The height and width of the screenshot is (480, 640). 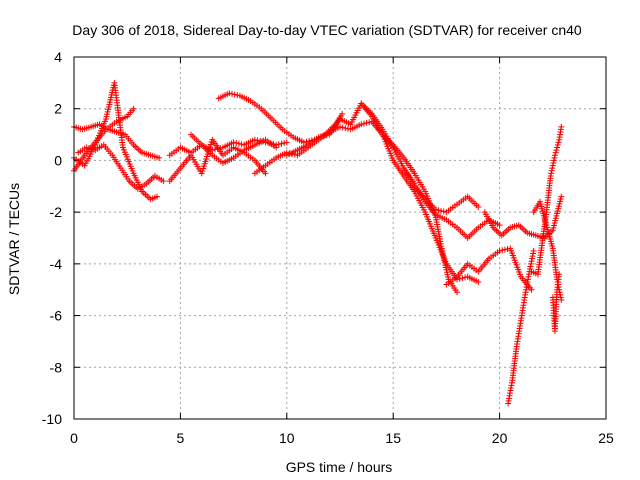 What do you see at coordinates (287, 438) in the screenshot?
I see `x-tick-label: 10` at bounding box center [287, 438].